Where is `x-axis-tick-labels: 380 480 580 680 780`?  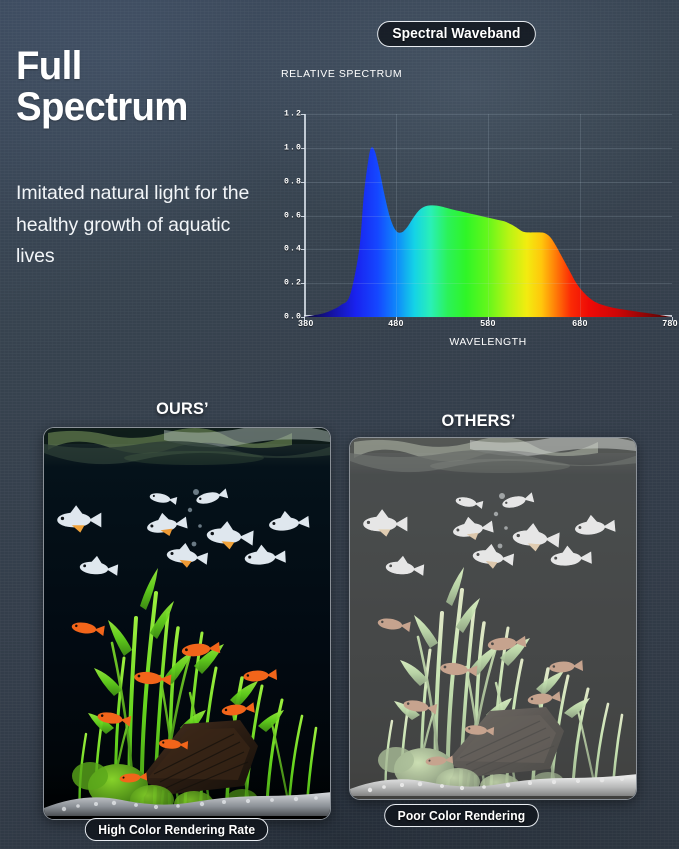
x-axis-tick-labels: 380 480 580 680 780 is located at coordinates (487, 325).